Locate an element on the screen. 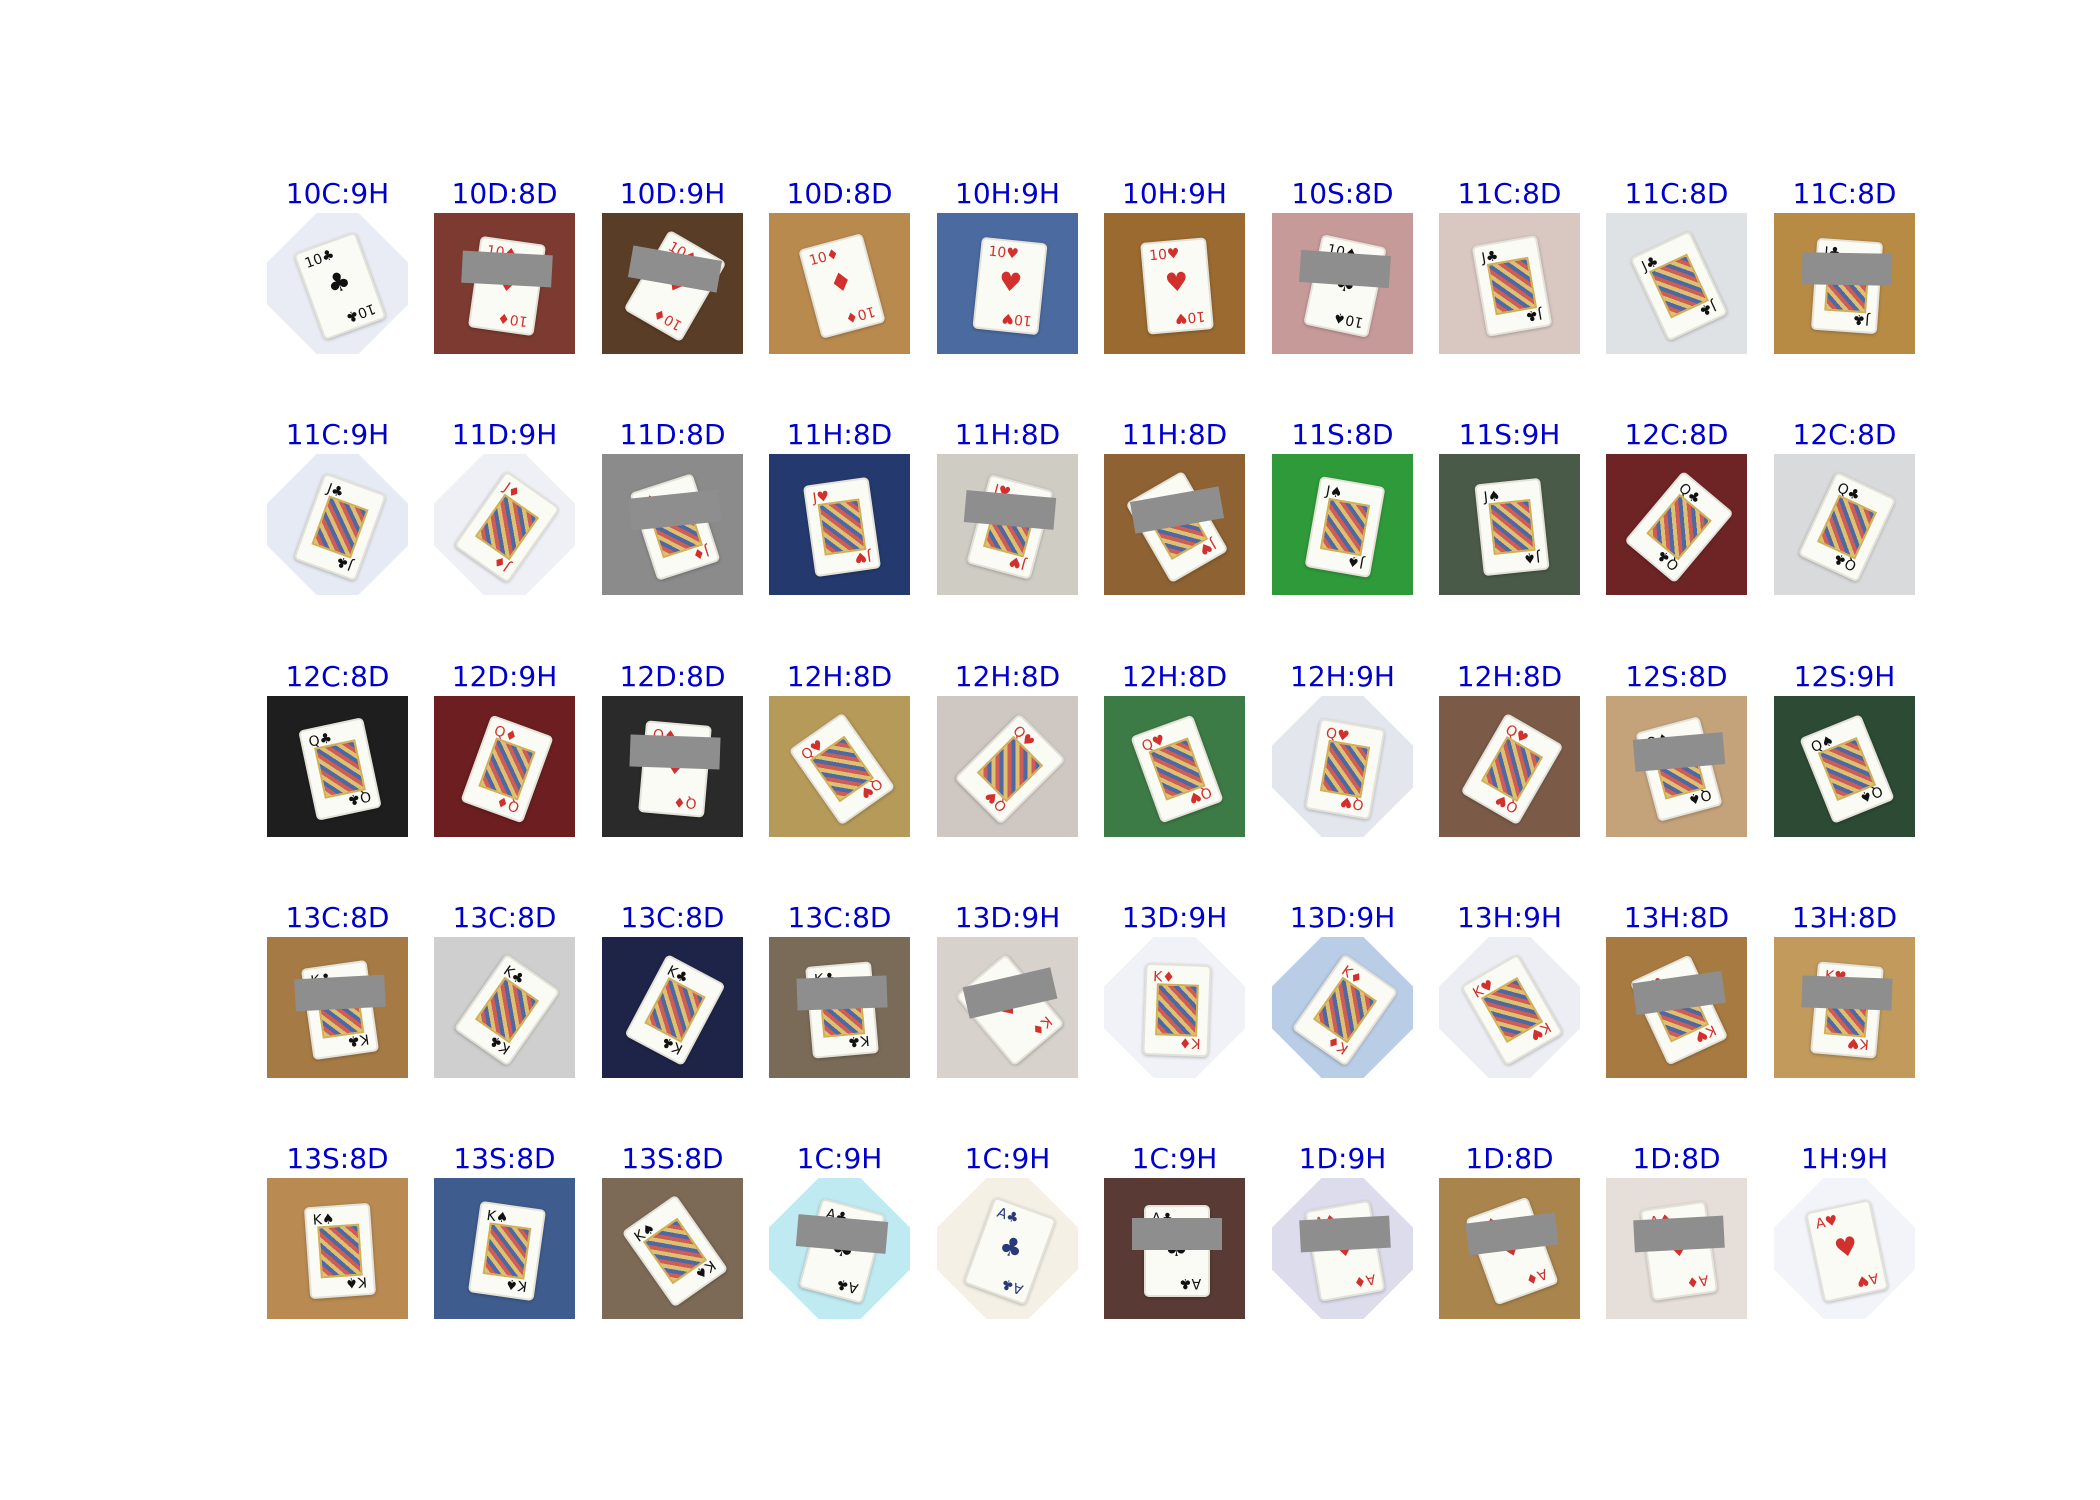 Image resolution: width=2100 pixels, height=1500 pixels. thumbnail-label: 12S:9H is located at coordinates (1844, 676).